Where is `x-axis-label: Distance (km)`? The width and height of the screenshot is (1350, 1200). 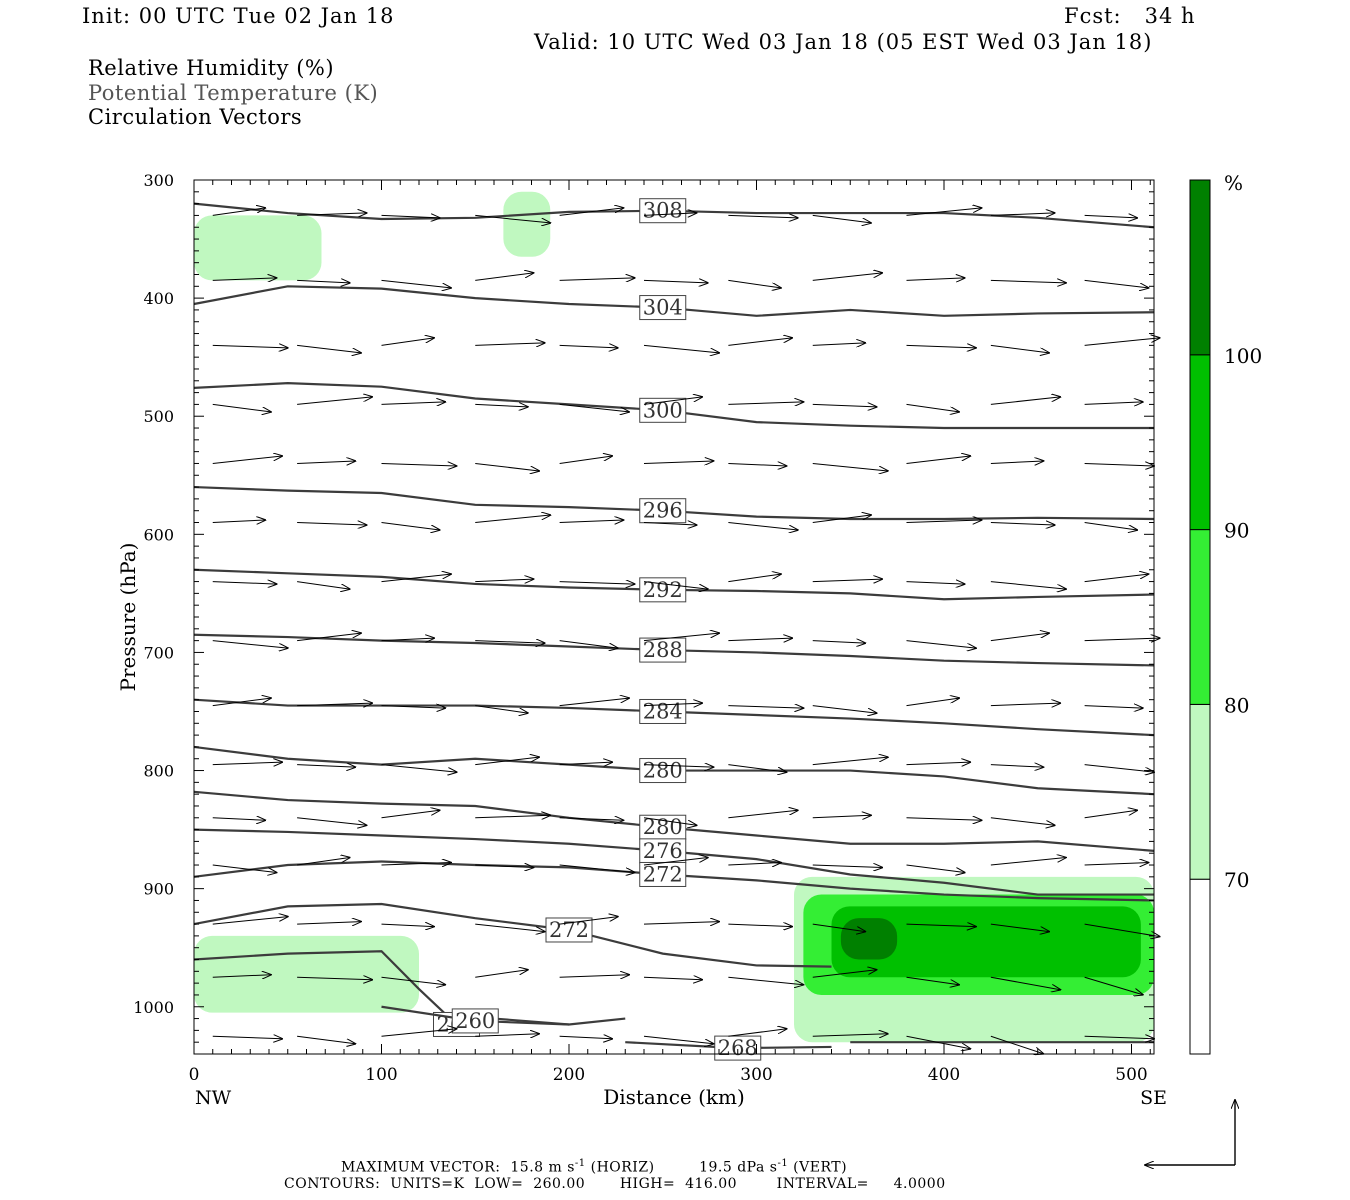 x-axis-label: Distance (km) is located at coordinates (674, 1097).